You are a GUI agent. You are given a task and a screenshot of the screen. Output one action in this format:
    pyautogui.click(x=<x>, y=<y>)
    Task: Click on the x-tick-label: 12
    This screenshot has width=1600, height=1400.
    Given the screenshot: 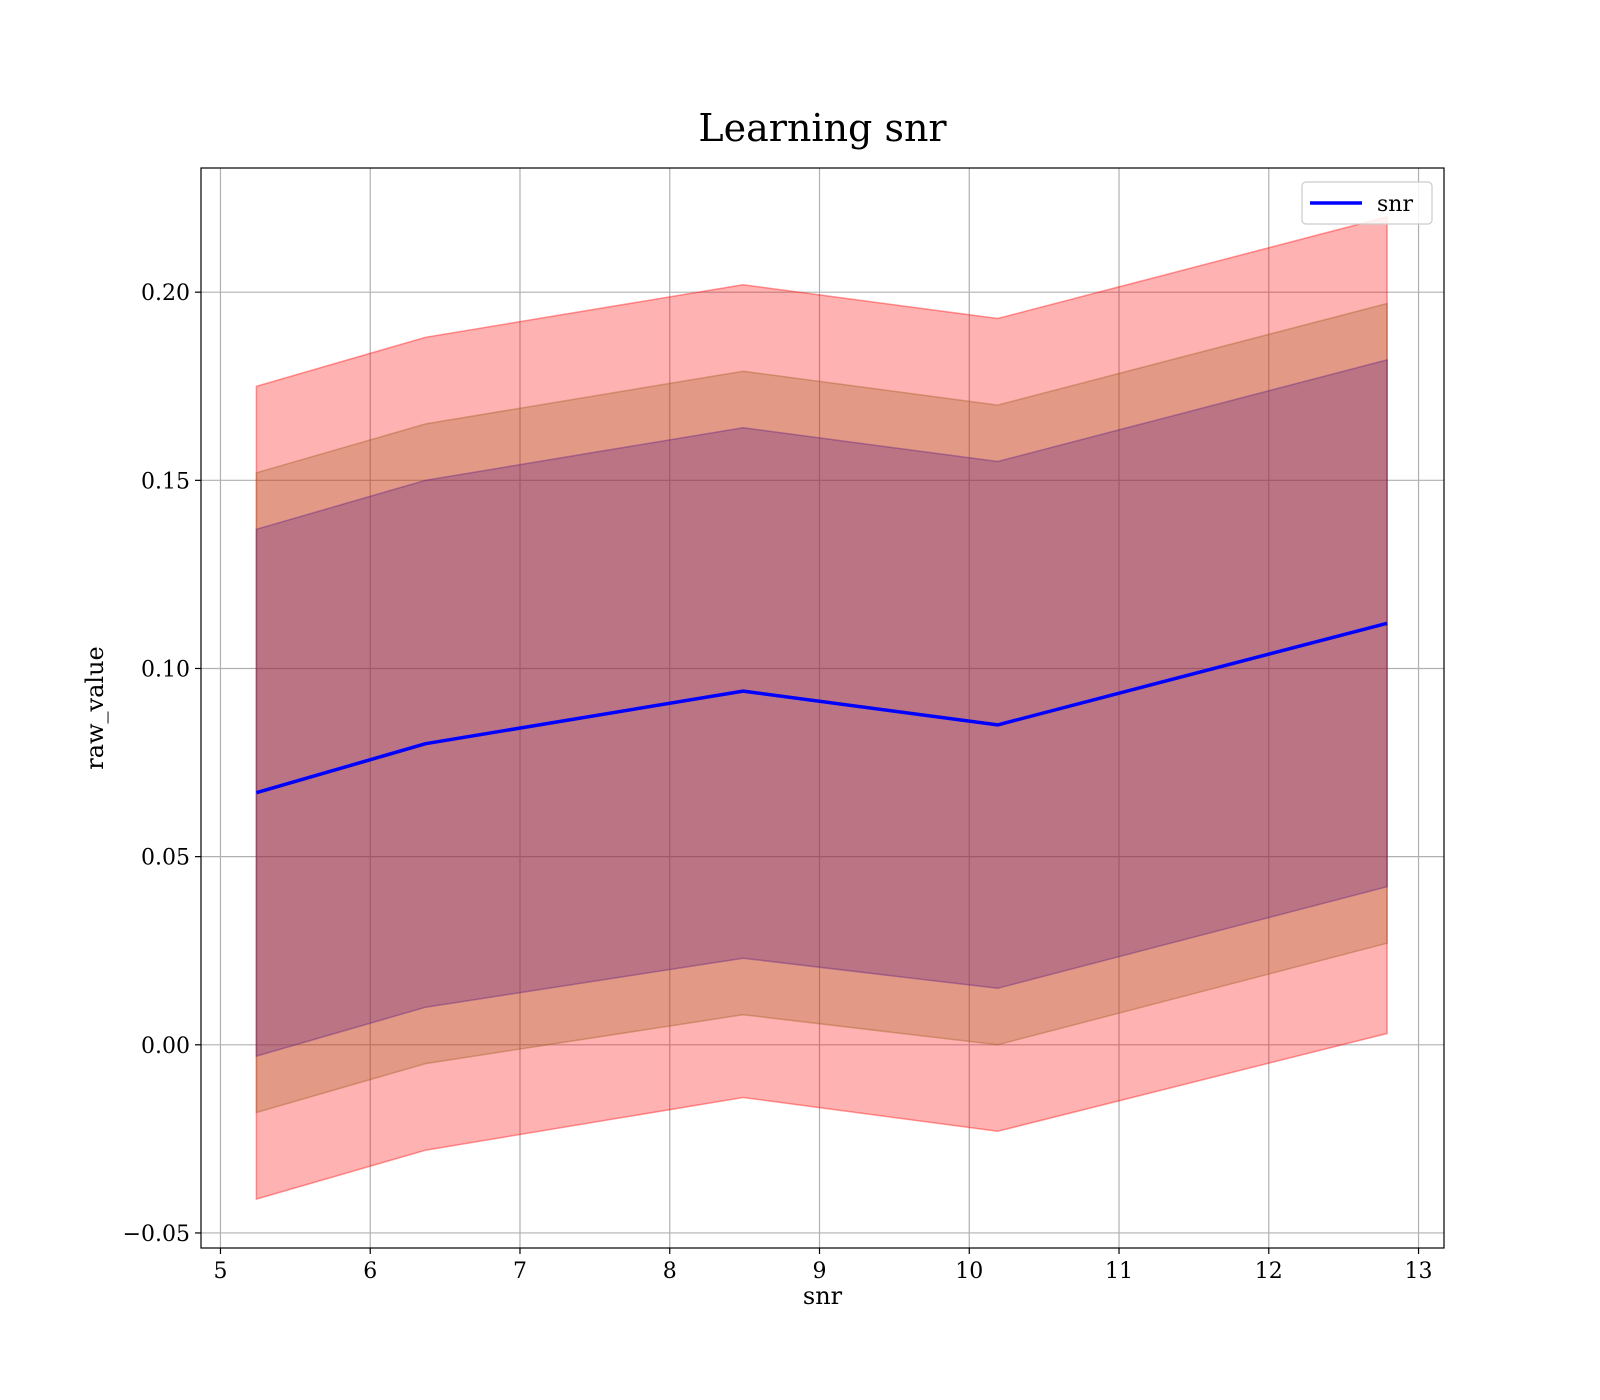 What is the action you would take?
    pyautogui.click(x=1269, y=1271)
    